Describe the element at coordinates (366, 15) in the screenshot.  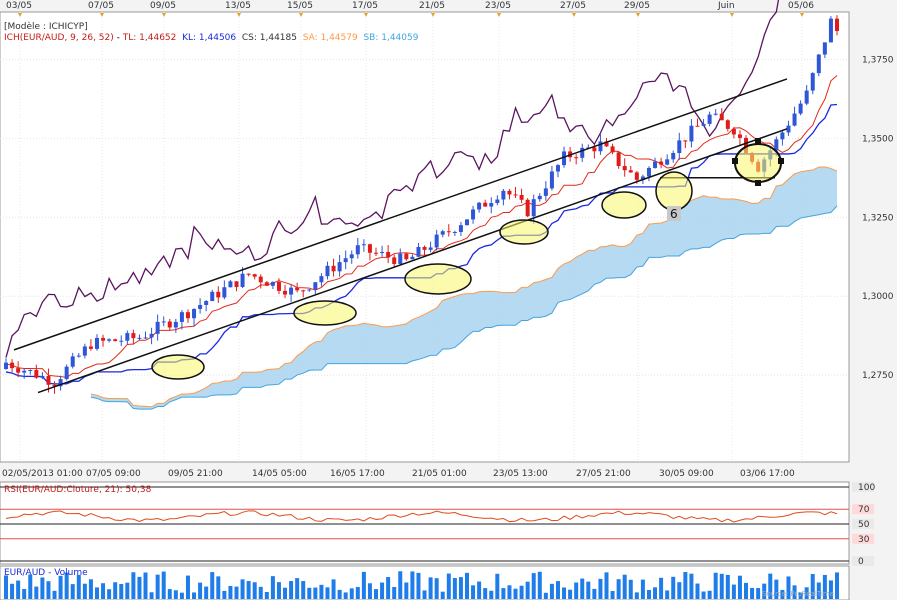
I see `event-marker` at that location.